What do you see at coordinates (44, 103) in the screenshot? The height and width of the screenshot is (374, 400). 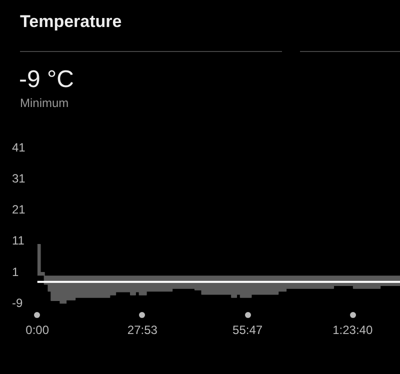 I see `text: Minimum` at bounding box center [44, 103].